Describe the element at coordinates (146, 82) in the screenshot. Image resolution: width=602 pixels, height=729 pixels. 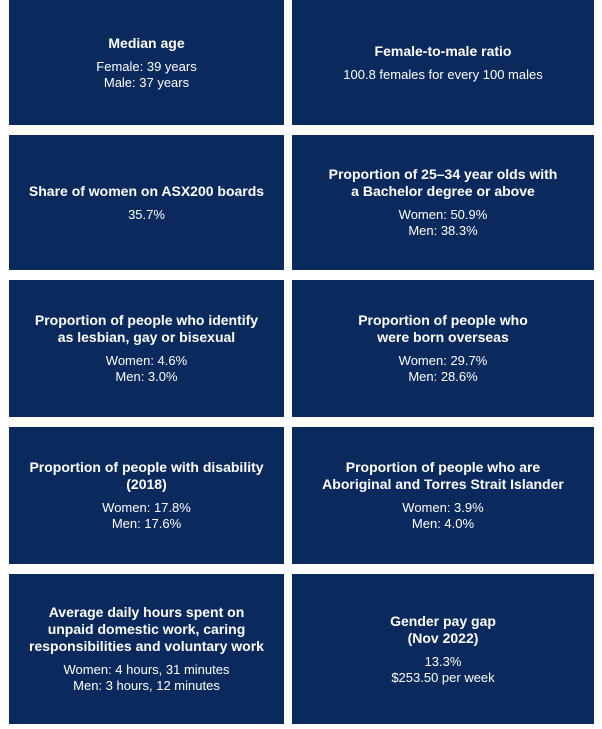
I see `card-value: Male: 37 years` at that location.